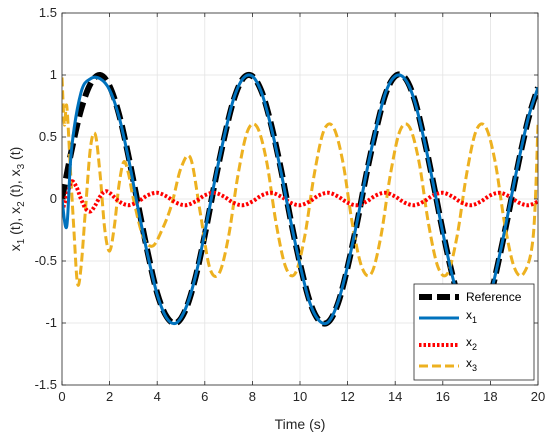 The width and height of the screenshot is (550, 437). Describe the element at coordinates (395, 396) in the screenshot. I see `x-tick-label: 14` at that location.